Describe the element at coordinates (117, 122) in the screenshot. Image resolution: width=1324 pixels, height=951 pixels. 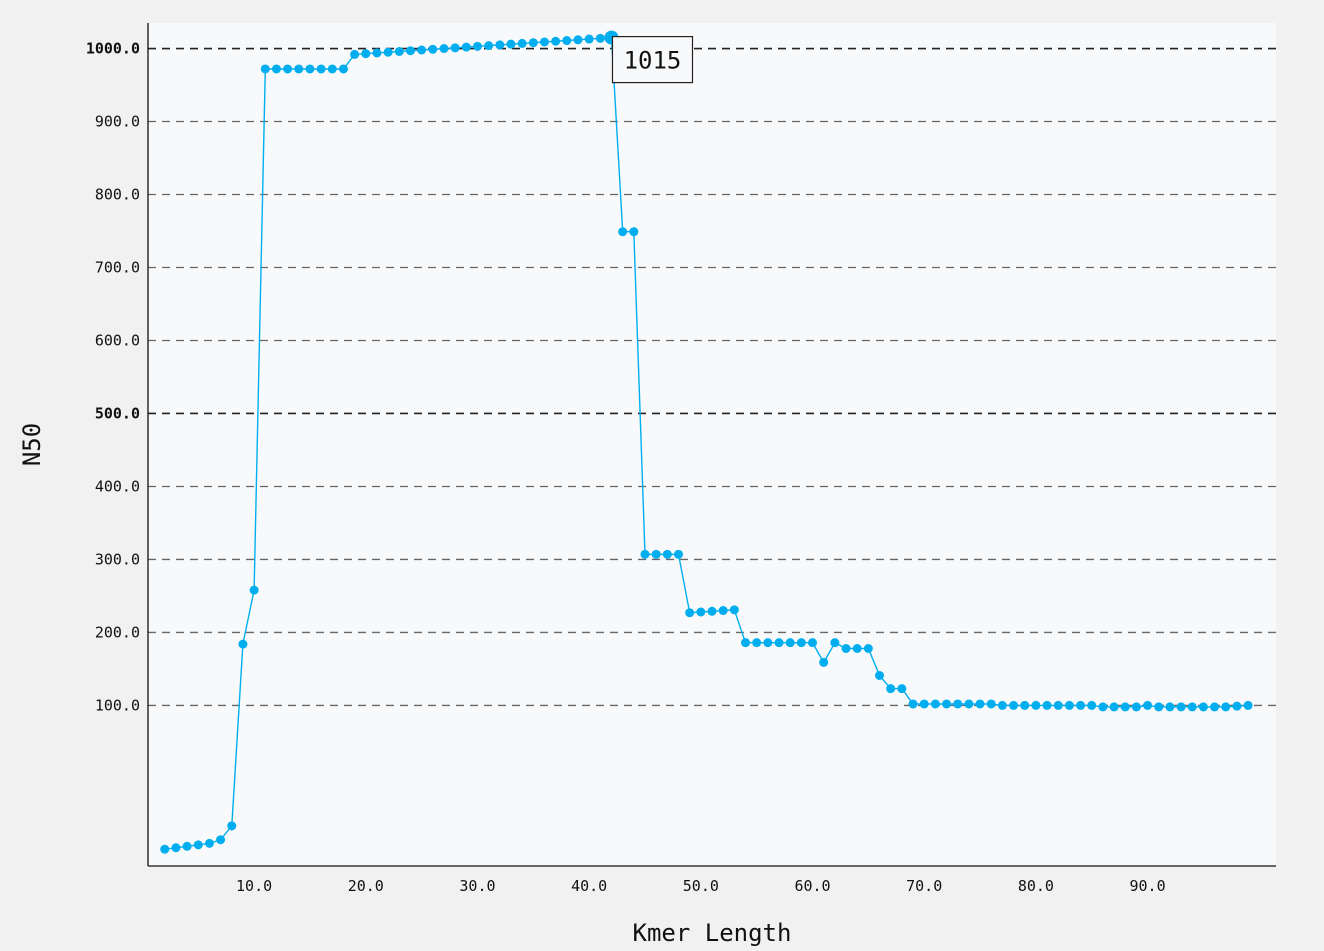
I see `y-tick-label: 900.0` at that location.